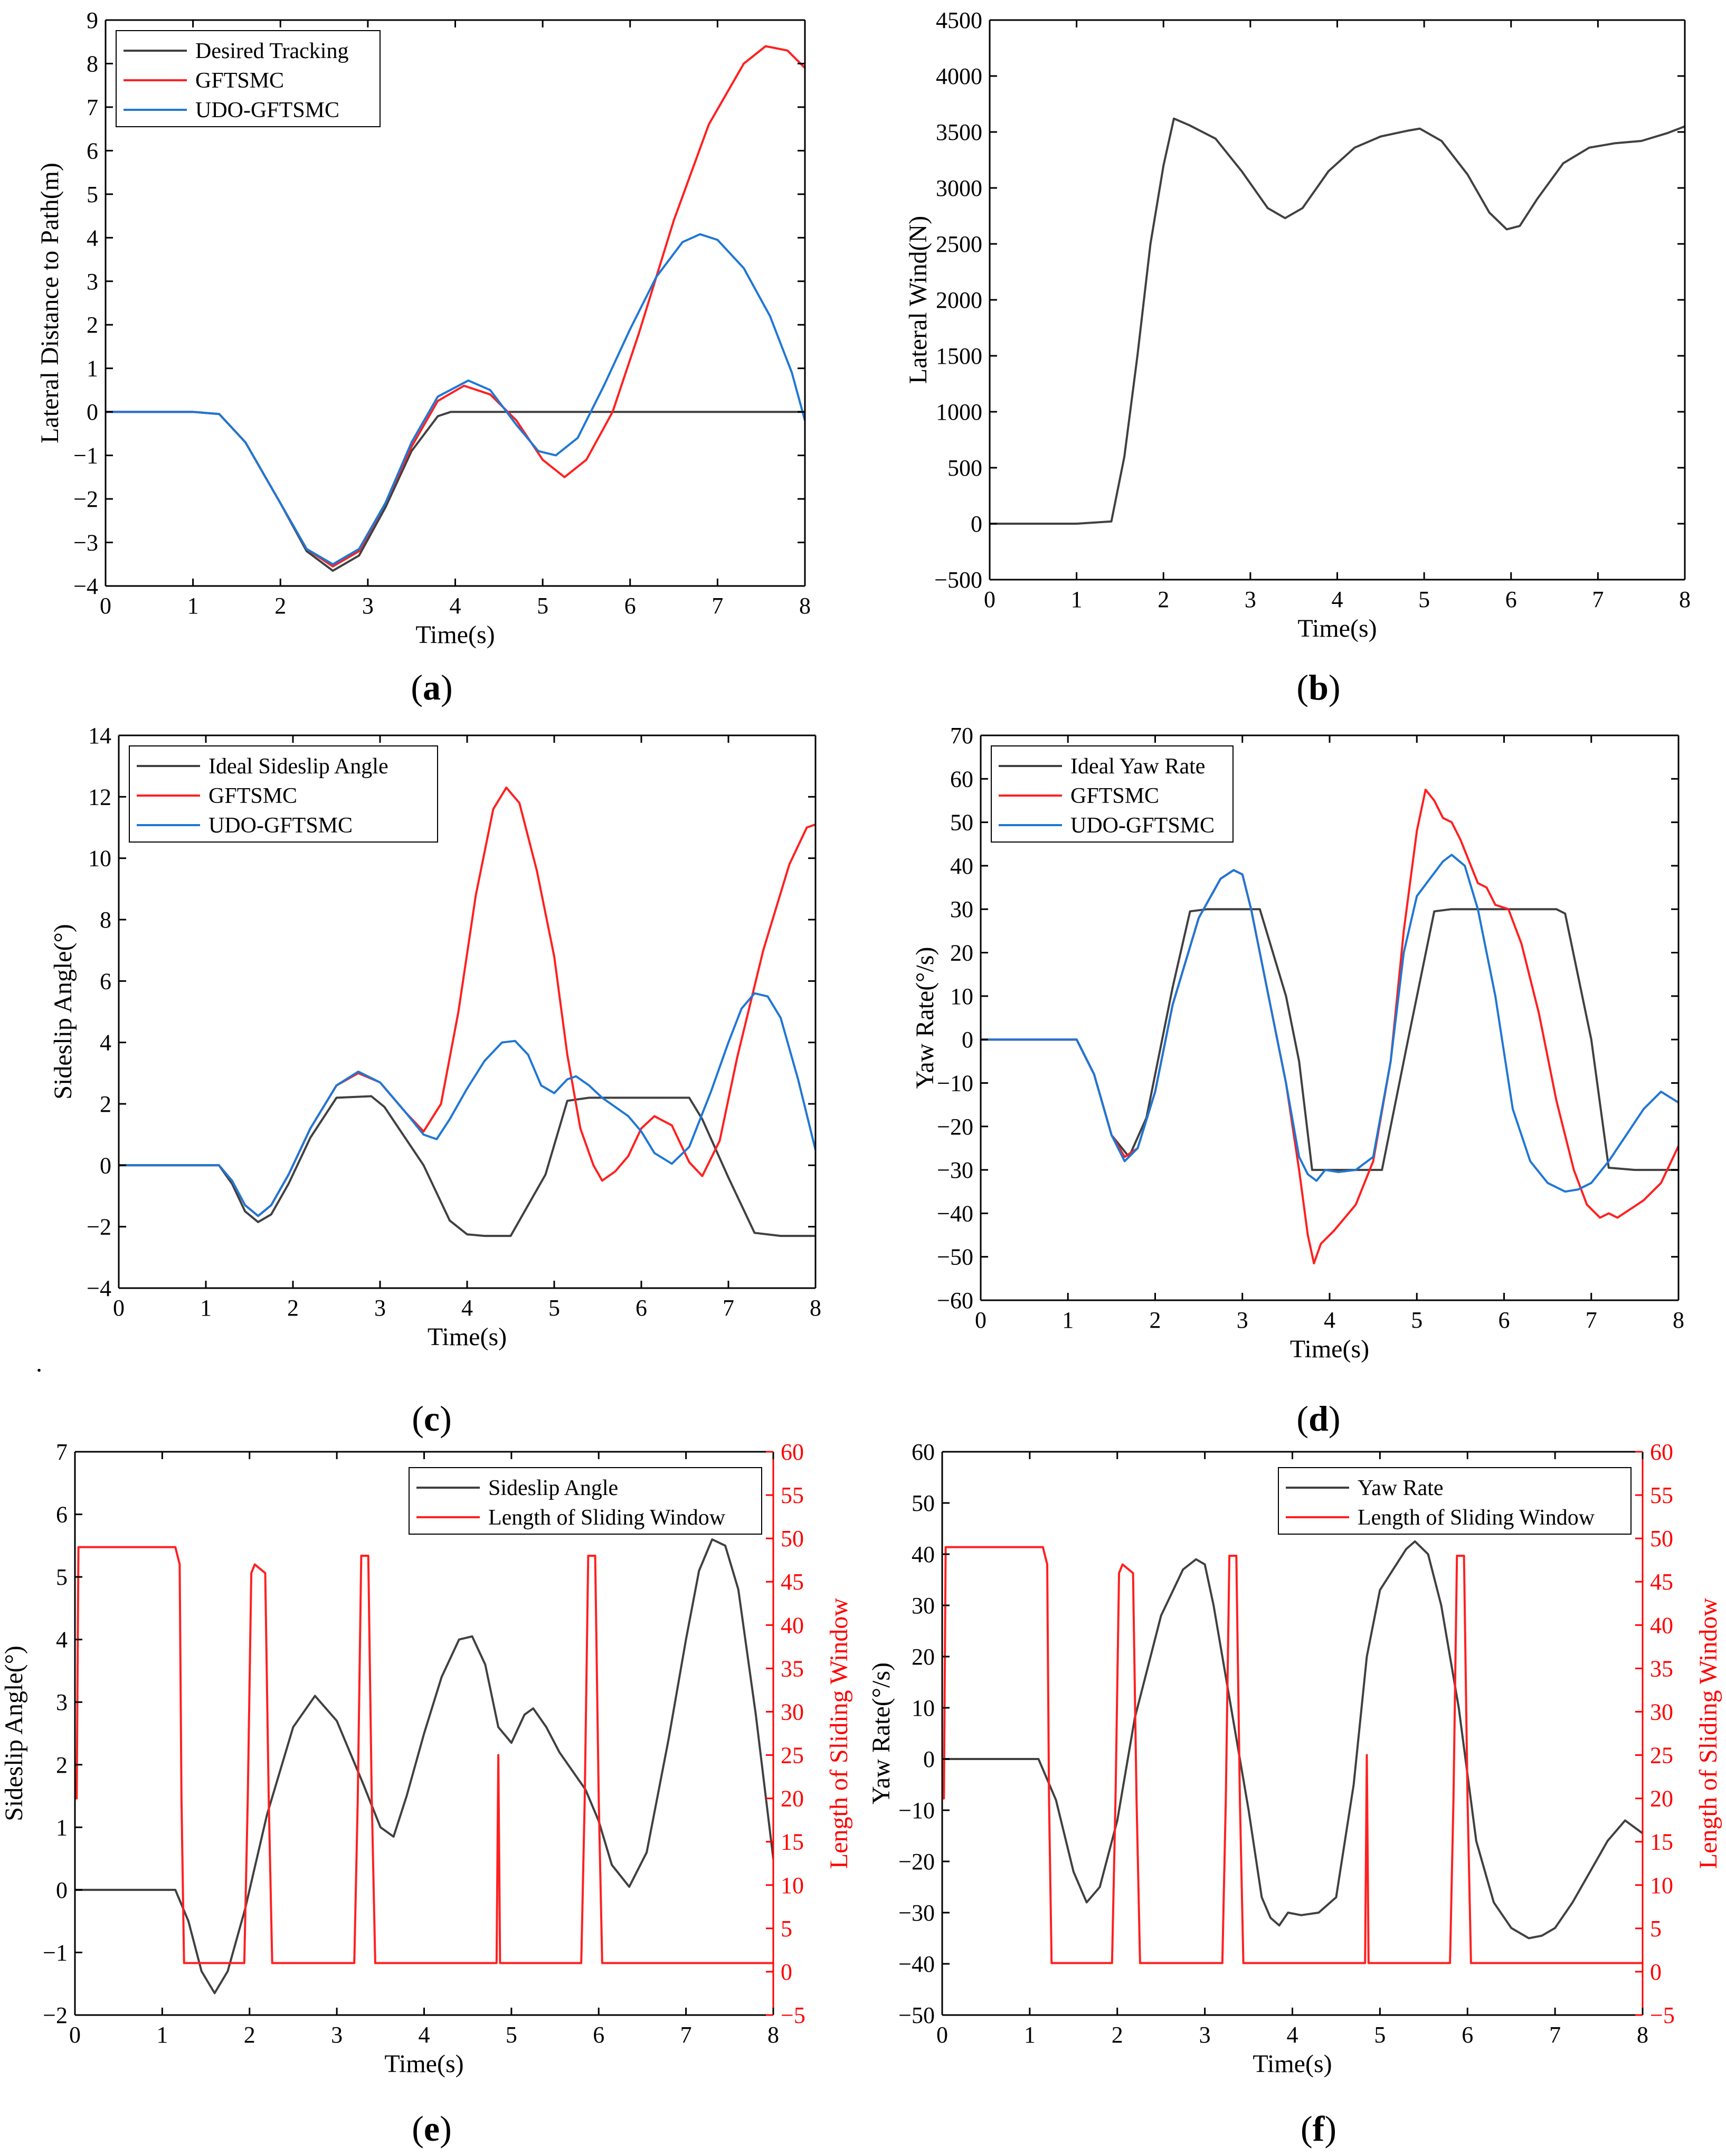 This screenshot has height=2156, width=1726. Describe the element at coordinates (298, 766) in the screenshot. I see `legend-label: Ideal Sideslip Angle` at that location.